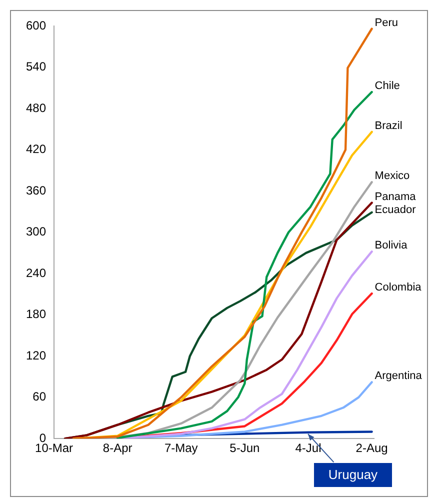 The image size is (430, 499). Describe the element at coordinates (36, 67) in the screenshot. I see `y-tick-label: 540` at that location.